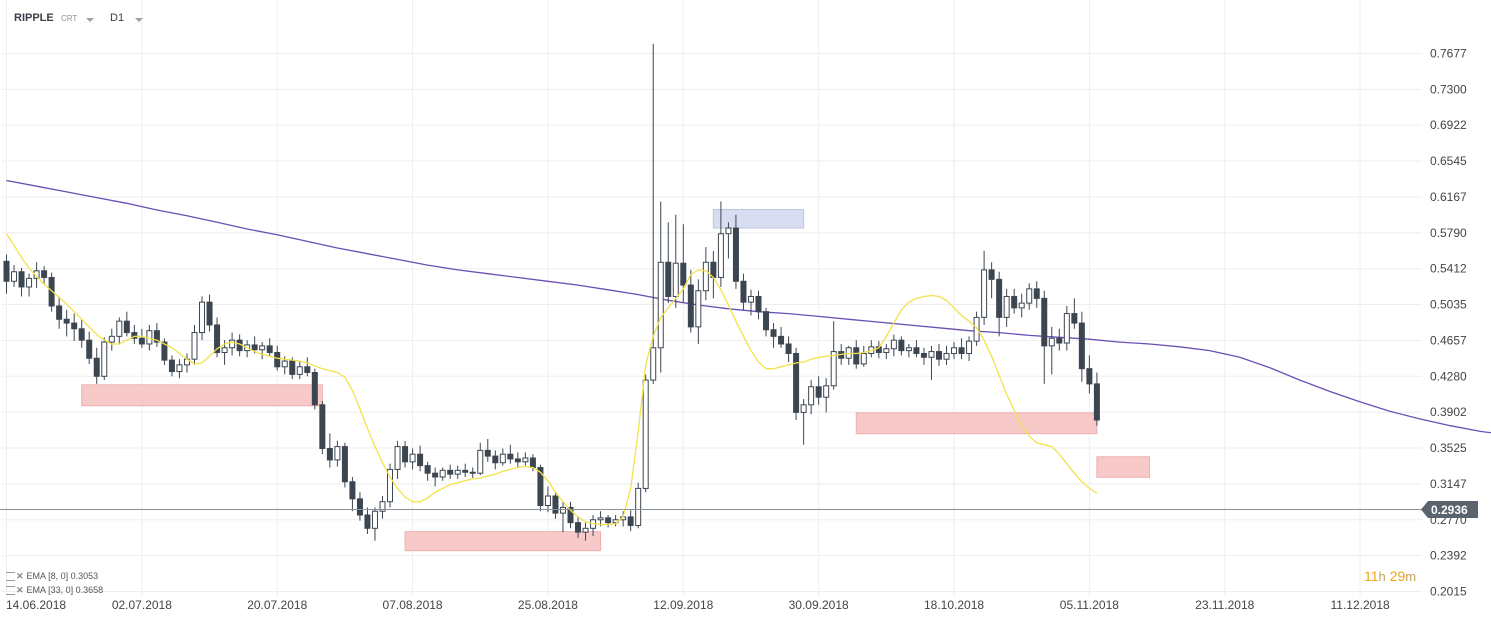 This screenshot has width=1491, height=622. I want to click on legend-ema33: ✕ EMA [33, 0] 0.3658, so click(54, 590).